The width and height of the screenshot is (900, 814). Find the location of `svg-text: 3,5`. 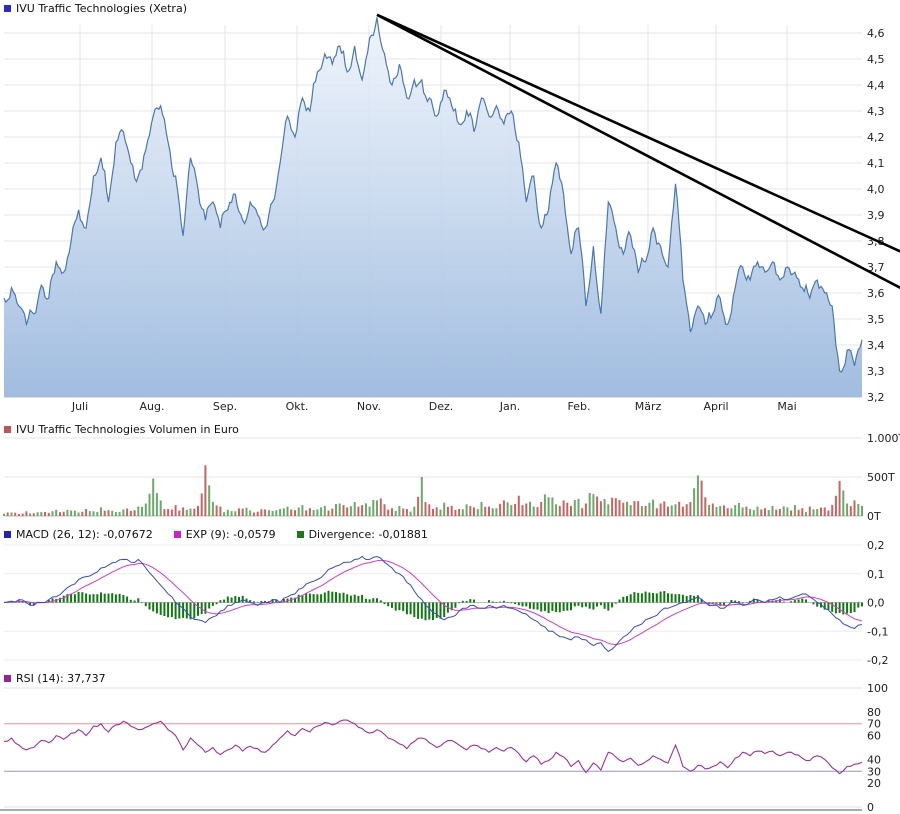

svg-text: 3,5 is located at coordinates (876, 319).